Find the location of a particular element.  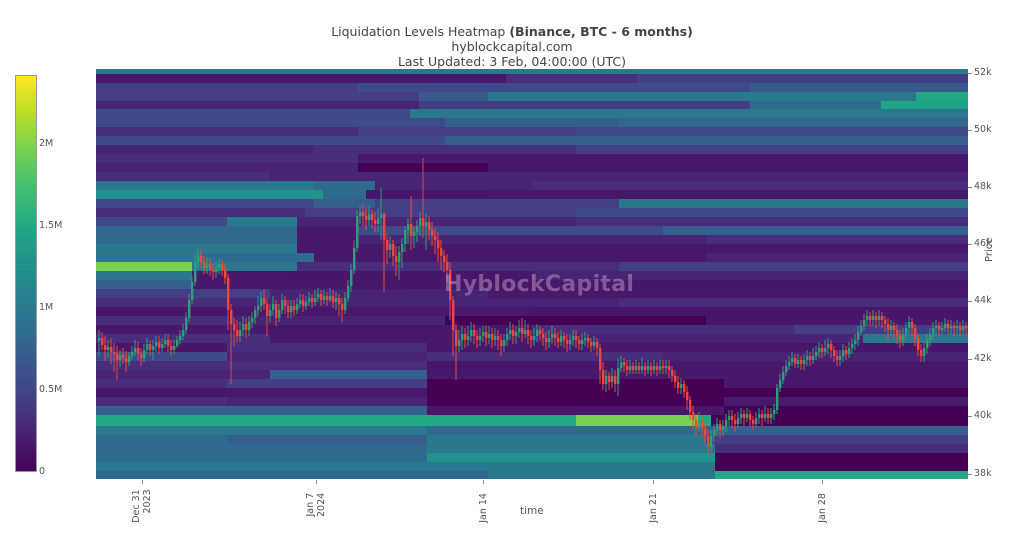

colorbar-tick-label: 2M is located at coordinates (46, 143).